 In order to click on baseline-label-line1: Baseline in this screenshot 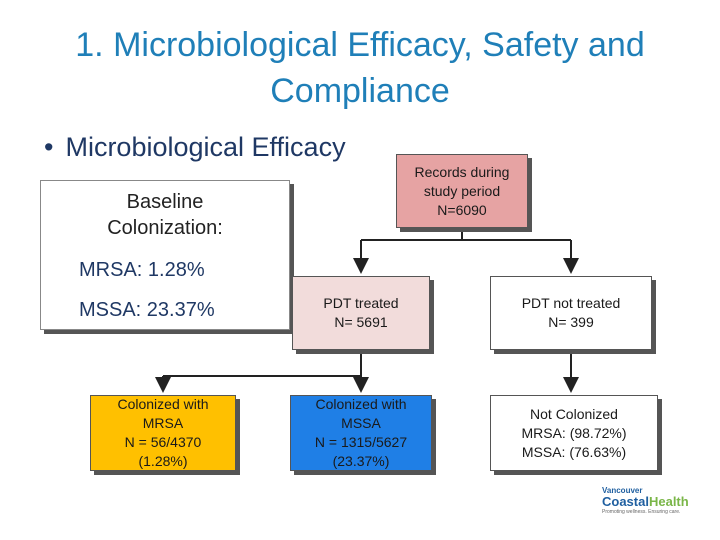, I will do `click(165, 202)`.